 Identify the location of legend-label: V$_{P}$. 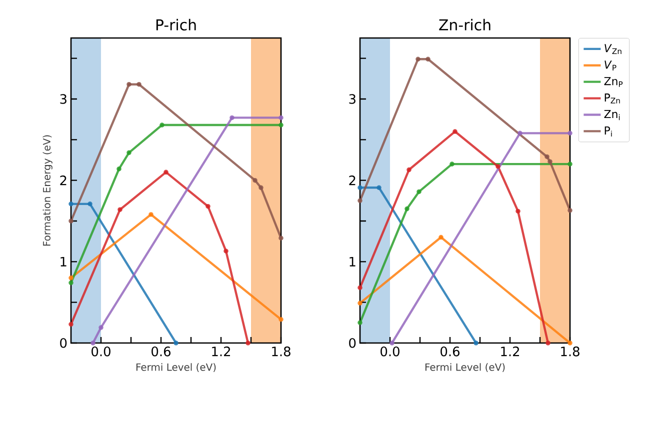
(610, 65).